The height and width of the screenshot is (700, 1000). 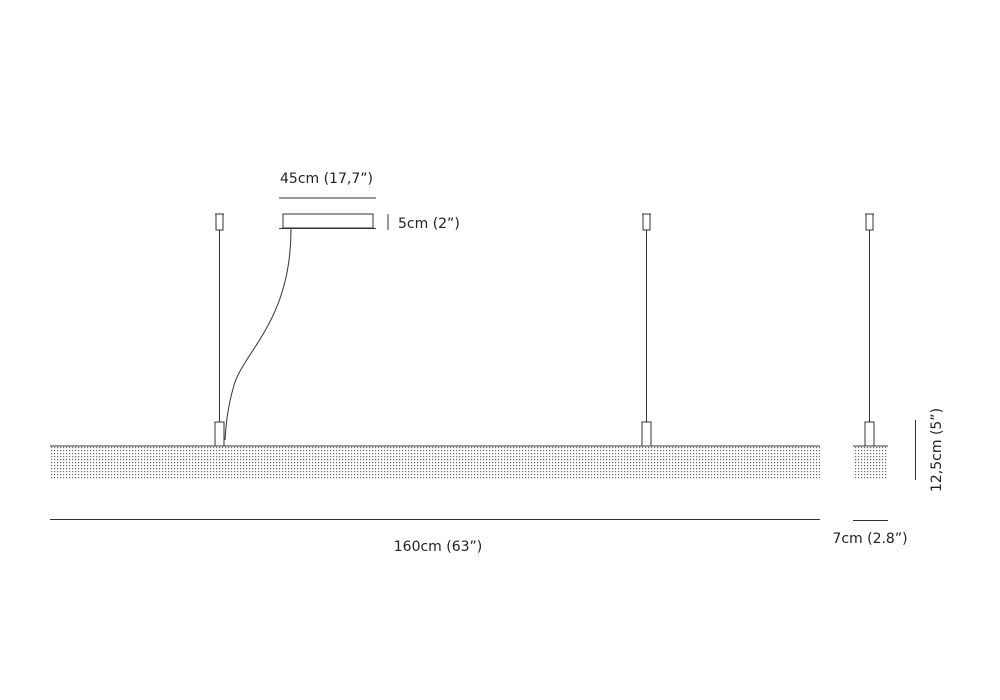 I want to click on lamp-body-side, so click(x=870, y=462).